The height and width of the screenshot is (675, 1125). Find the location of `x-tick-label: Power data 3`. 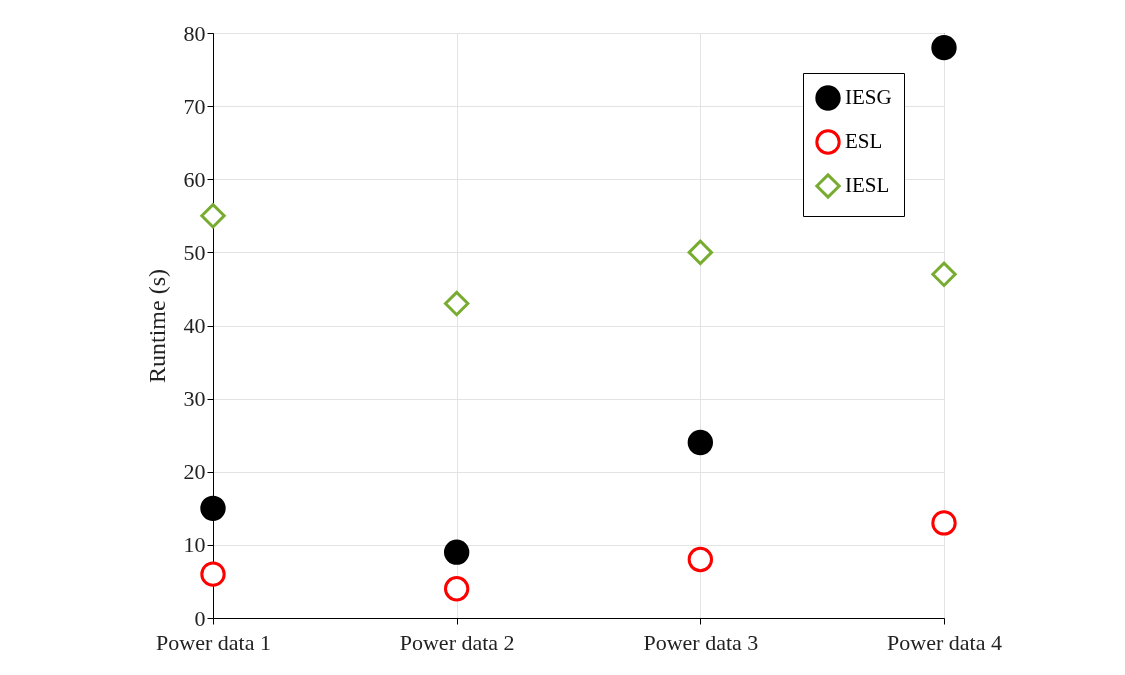

x-tick-label: Power data 3 is located at coordinates (701, 642).